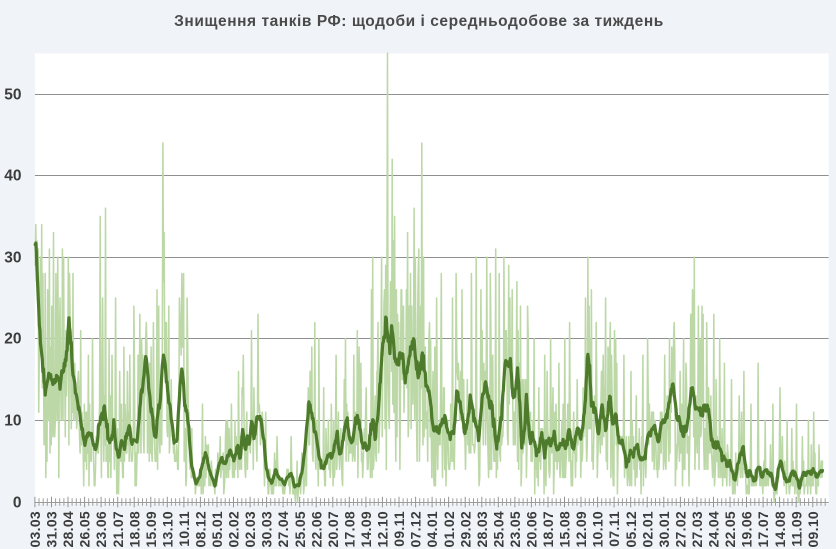  Describe the element at coordinates (12, 94) in the screenshot. I see `svg-text: 50` at that location.